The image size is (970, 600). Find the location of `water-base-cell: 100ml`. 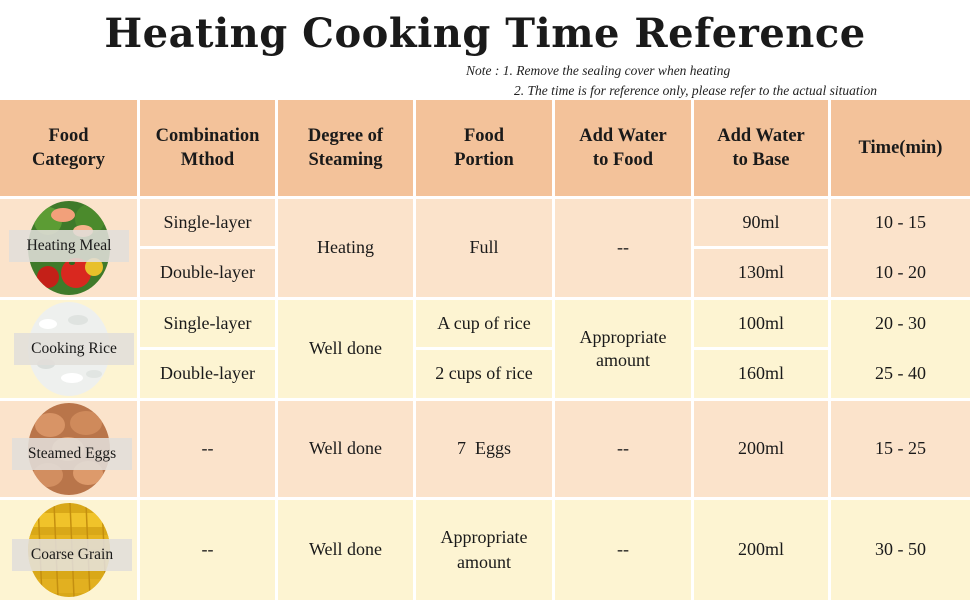

water-base-cell: 100ml is located at coordinates (761, 323).